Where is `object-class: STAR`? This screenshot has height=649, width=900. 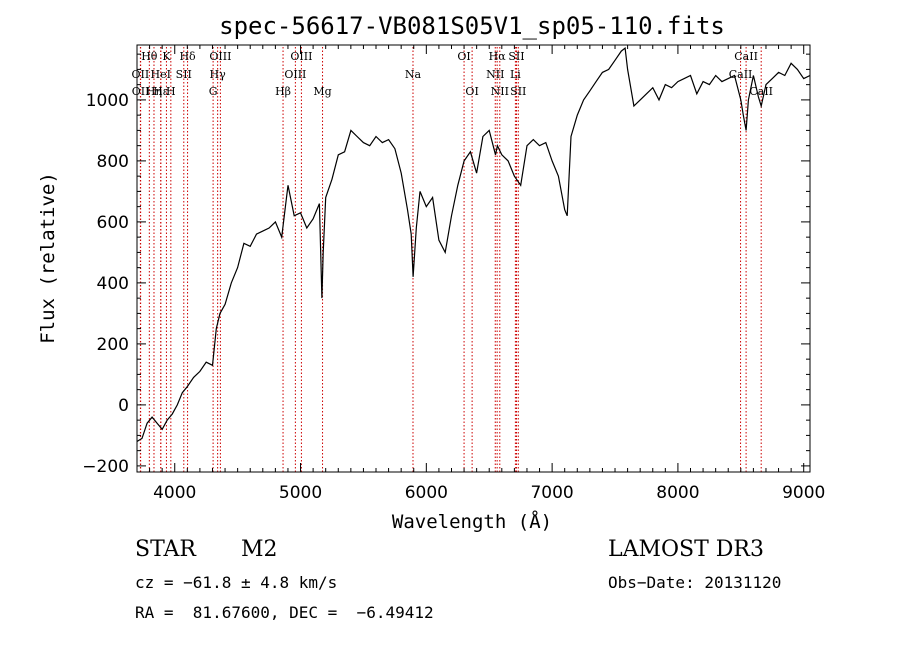 object-class: STAR is located at coordinates (165, 549).